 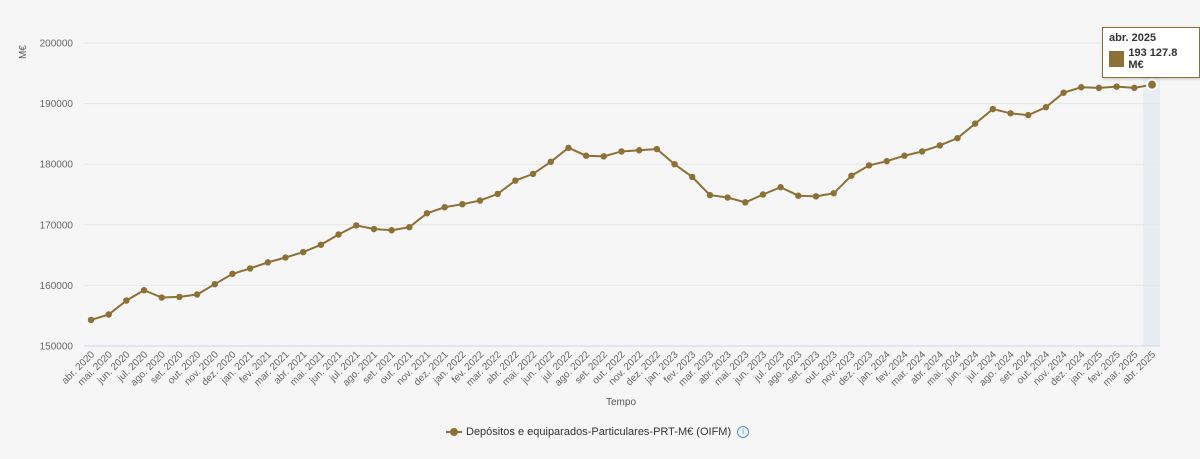 I want to click on data-point-highlighted, so click(x=1152, y=84).